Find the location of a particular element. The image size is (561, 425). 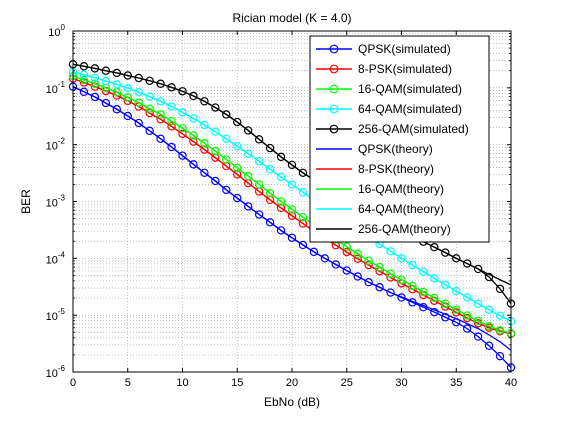

legend-label: 16-QAM(theory) is located at coordinates (401, 189).